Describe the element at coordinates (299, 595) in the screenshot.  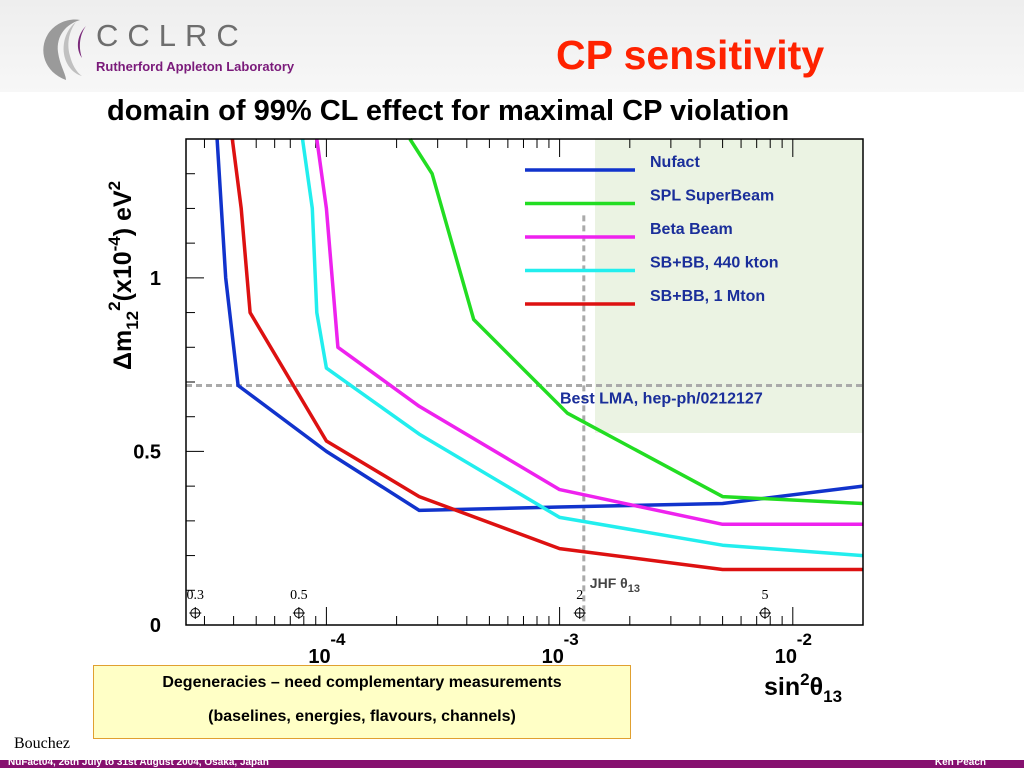
I see `theta-degree-label-2: 0.5` at that location.